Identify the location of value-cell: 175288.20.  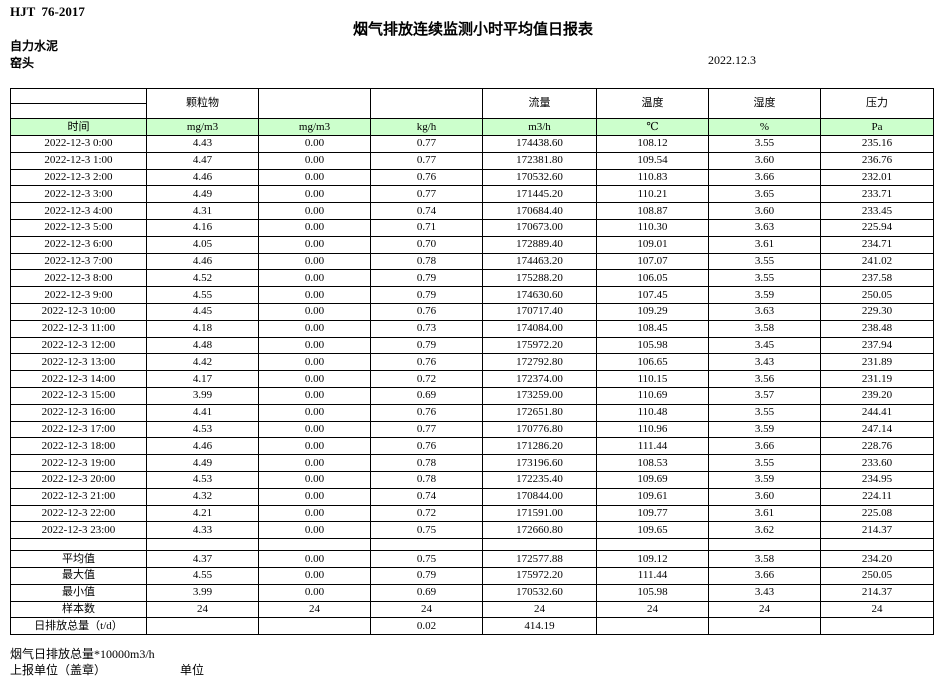
(539, 278).